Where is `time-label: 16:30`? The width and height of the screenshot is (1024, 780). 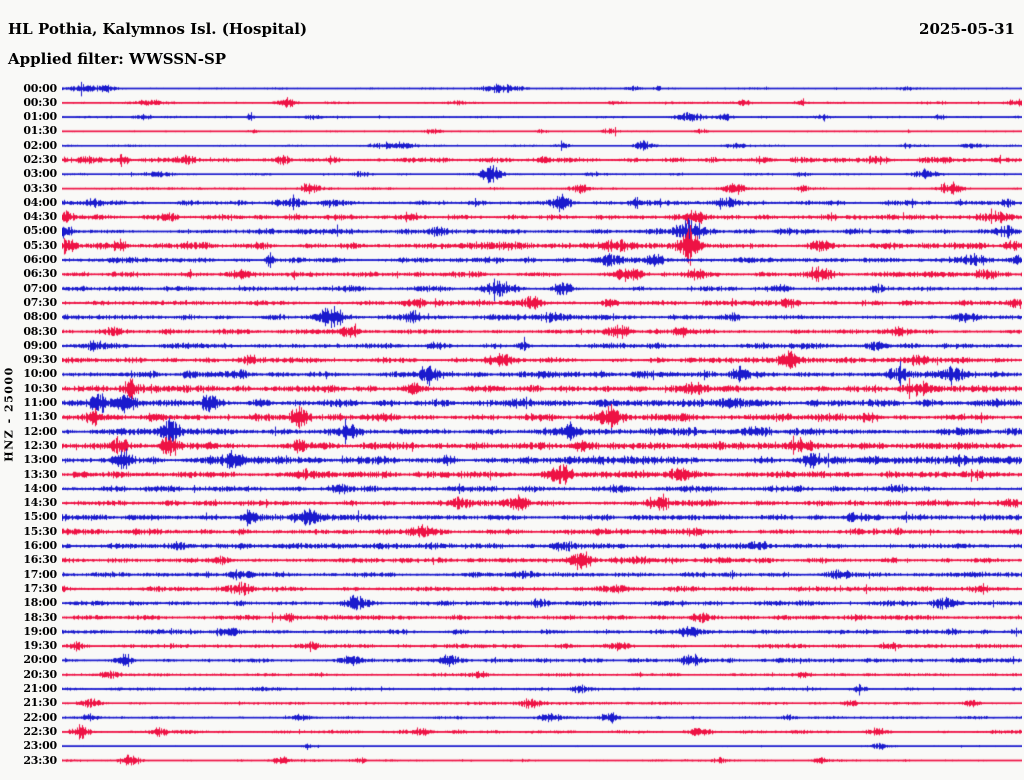 time-label: 16:30 is located at coordinates (40, 560).